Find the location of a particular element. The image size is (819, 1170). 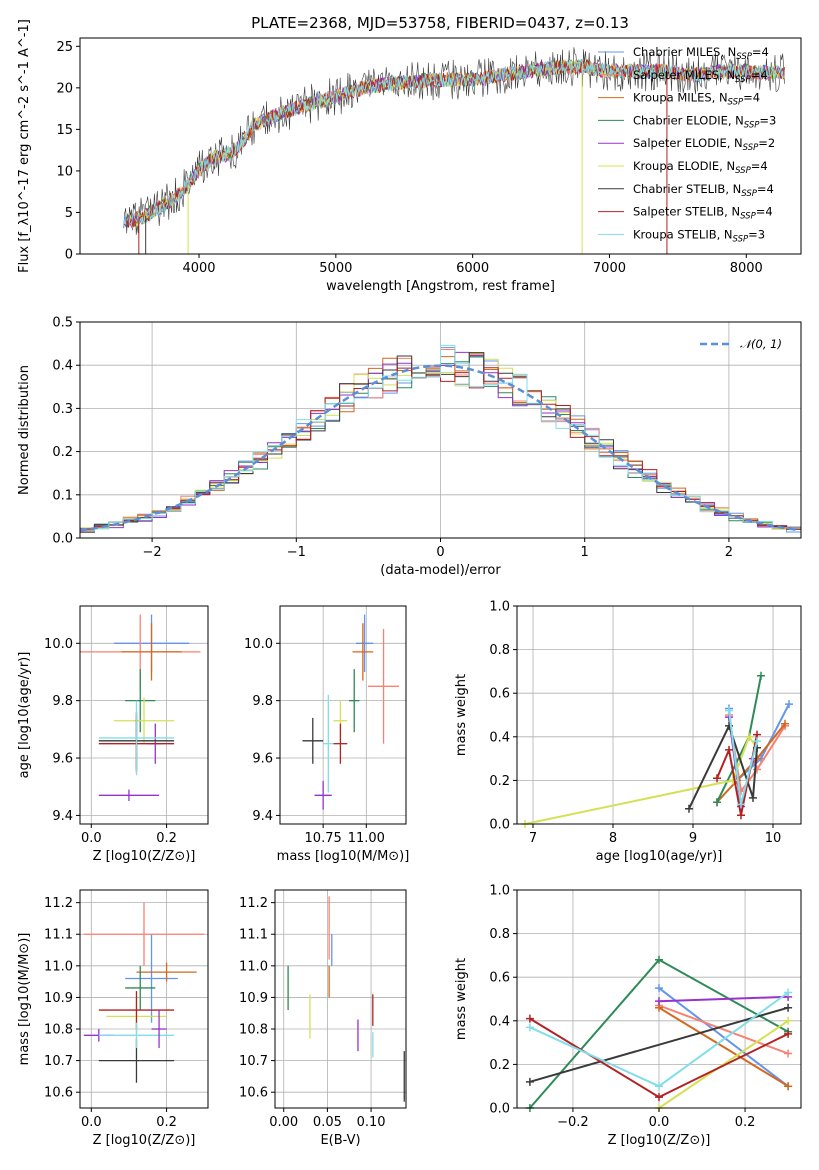

y-tick-label: 0.5 is located at coordinates (62, 323).